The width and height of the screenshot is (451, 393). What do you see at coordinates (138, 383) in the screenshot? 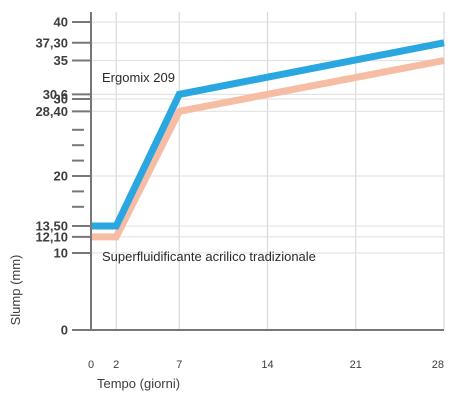
I see `x-axis-label: Tempo (giorni)` at bounding box center [138, 383].